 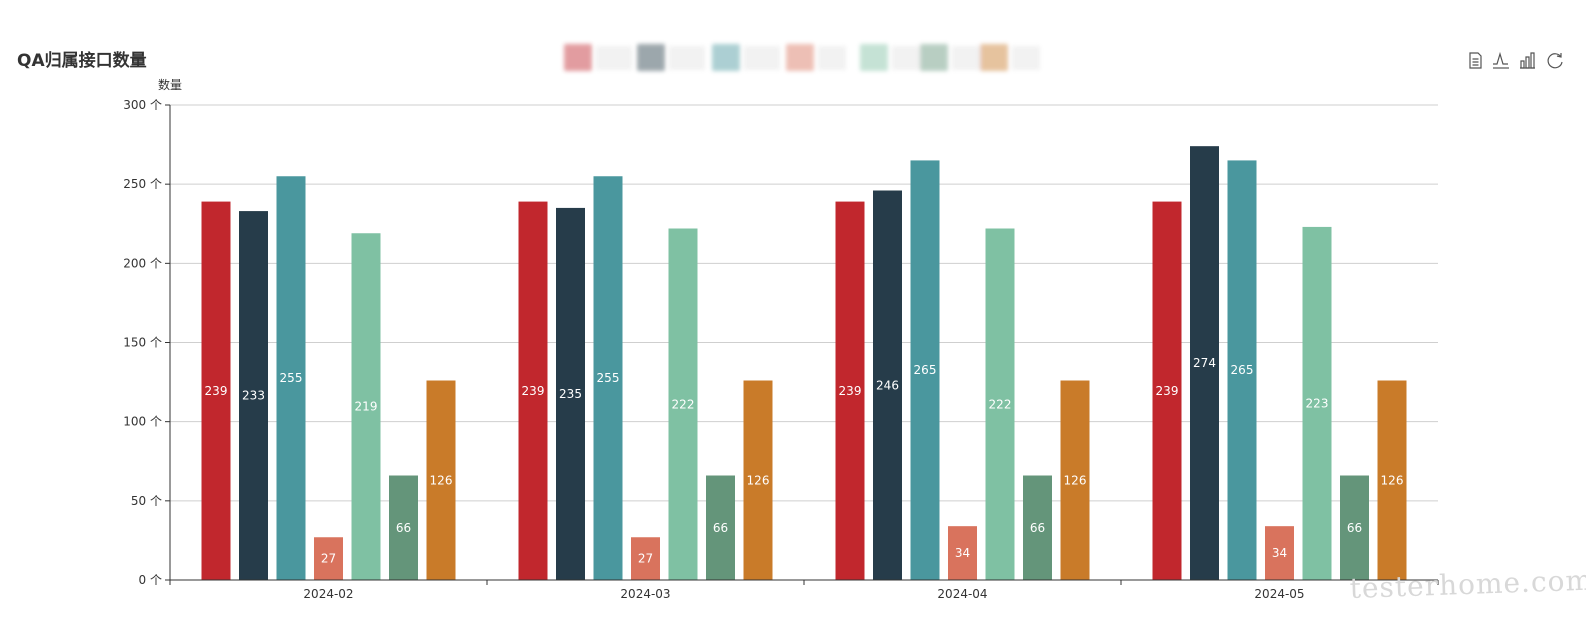 I want to click on x-tick-label: 2024-02, so click(x=328, y=594).